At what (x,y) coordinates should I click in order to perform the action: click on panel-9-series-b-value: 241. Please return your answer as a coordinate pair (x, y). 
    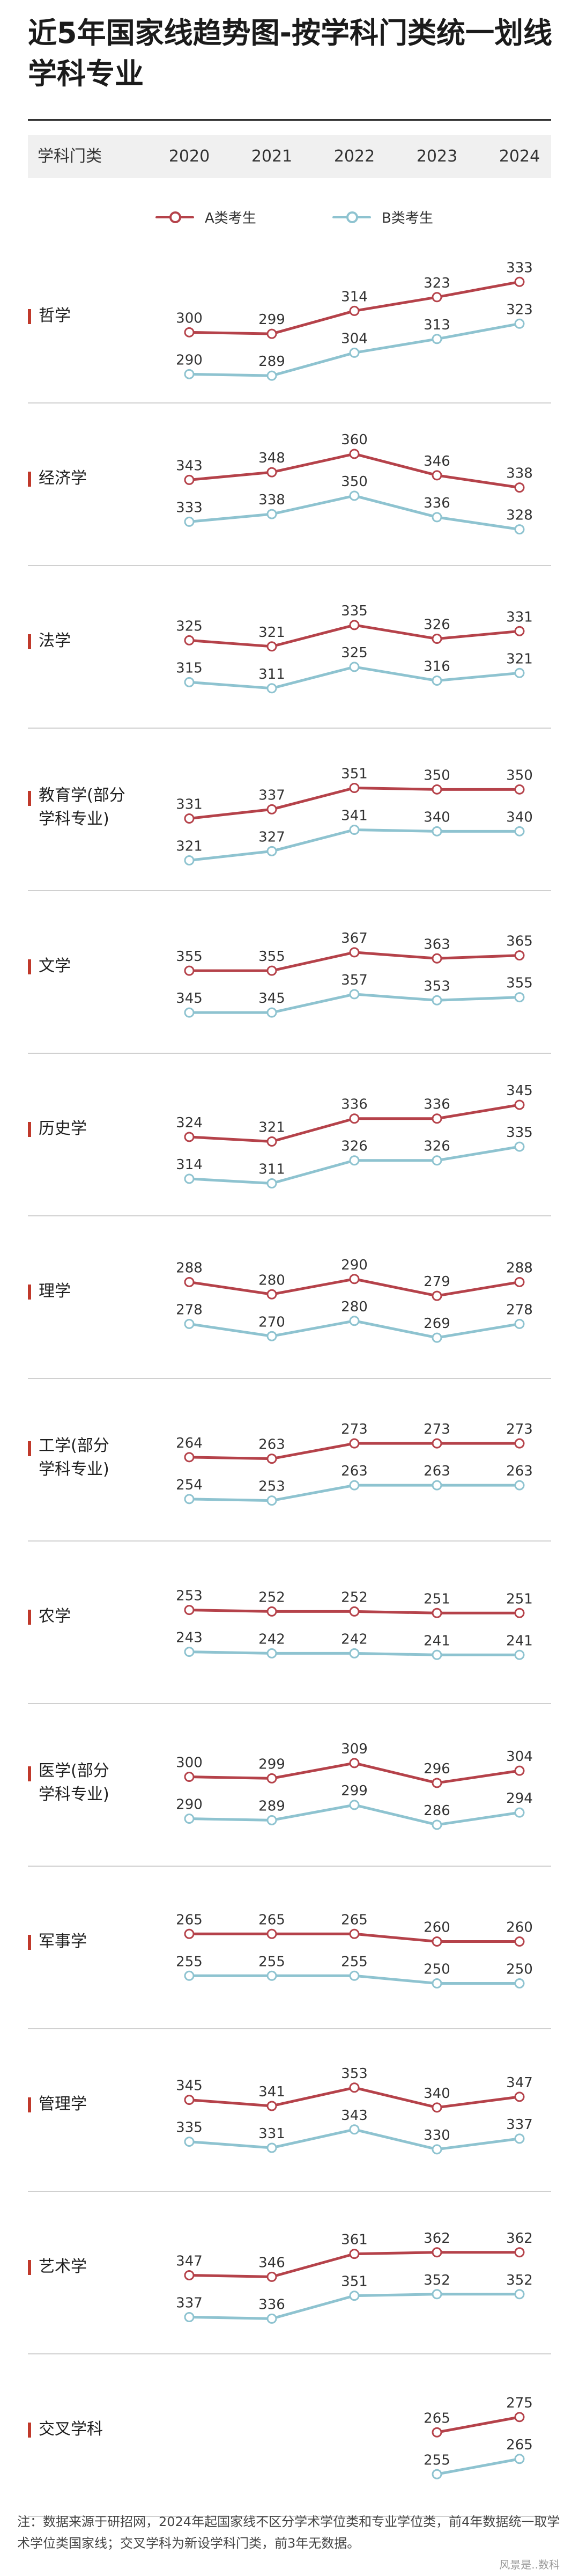
    Looking at the image, I should click on (519, 1641).